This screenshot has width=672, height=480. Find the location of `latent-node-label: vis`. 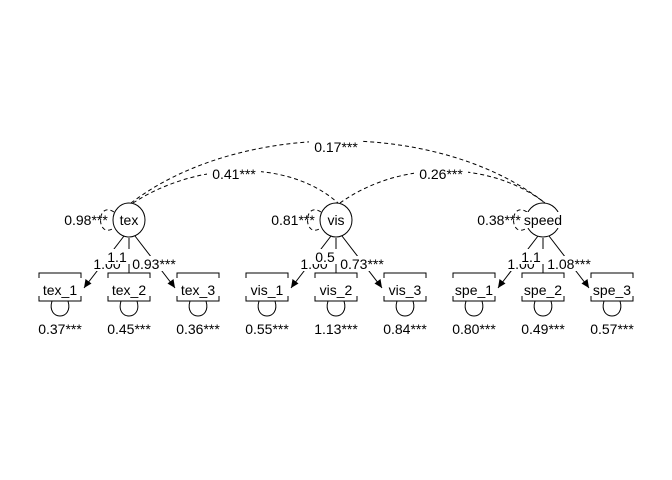

latent-node-label: vis is located at coordinates (335, 220).